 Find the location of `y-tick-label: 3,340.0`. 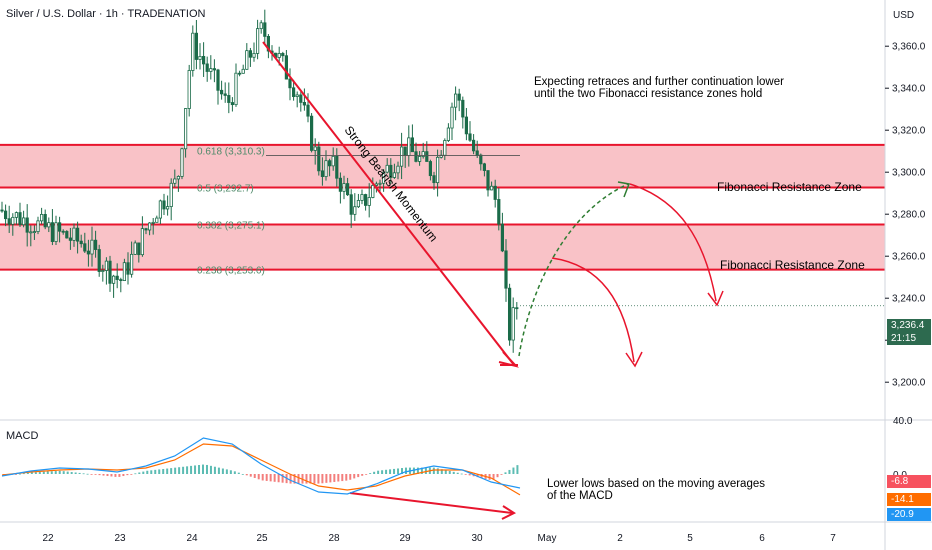

y-tick-label: 3,340.0 is located at coordinates (909, 89).